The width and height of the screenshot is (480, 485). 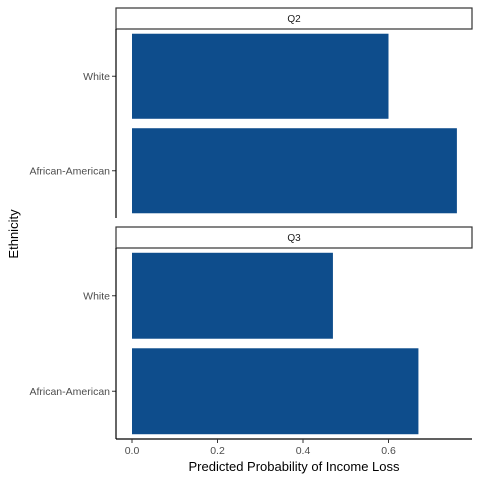 I want to click on facet-strip-q3, so click(x=294, y=237).